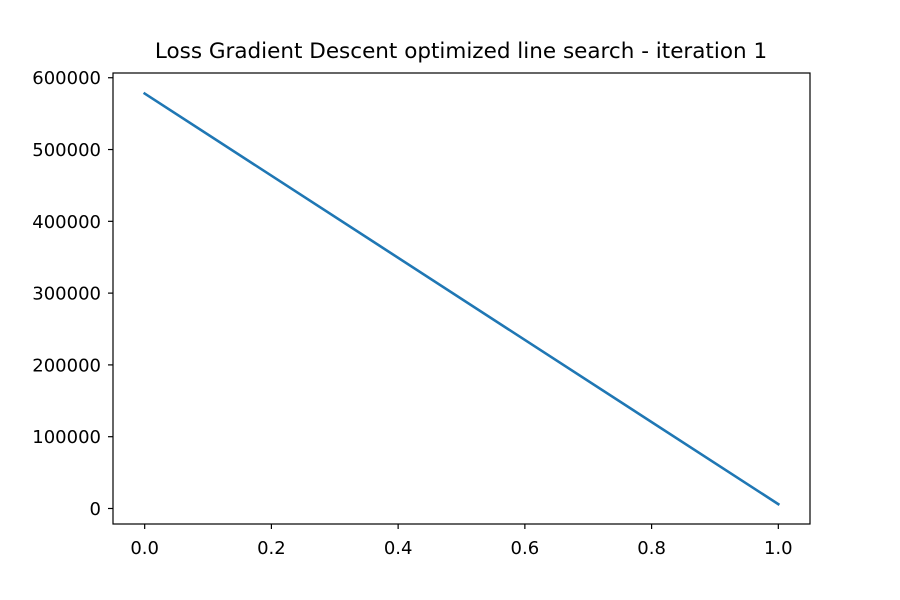 The image size is (900, 600). I want to click on x-tick-label: 0.4, so click(398, 548).